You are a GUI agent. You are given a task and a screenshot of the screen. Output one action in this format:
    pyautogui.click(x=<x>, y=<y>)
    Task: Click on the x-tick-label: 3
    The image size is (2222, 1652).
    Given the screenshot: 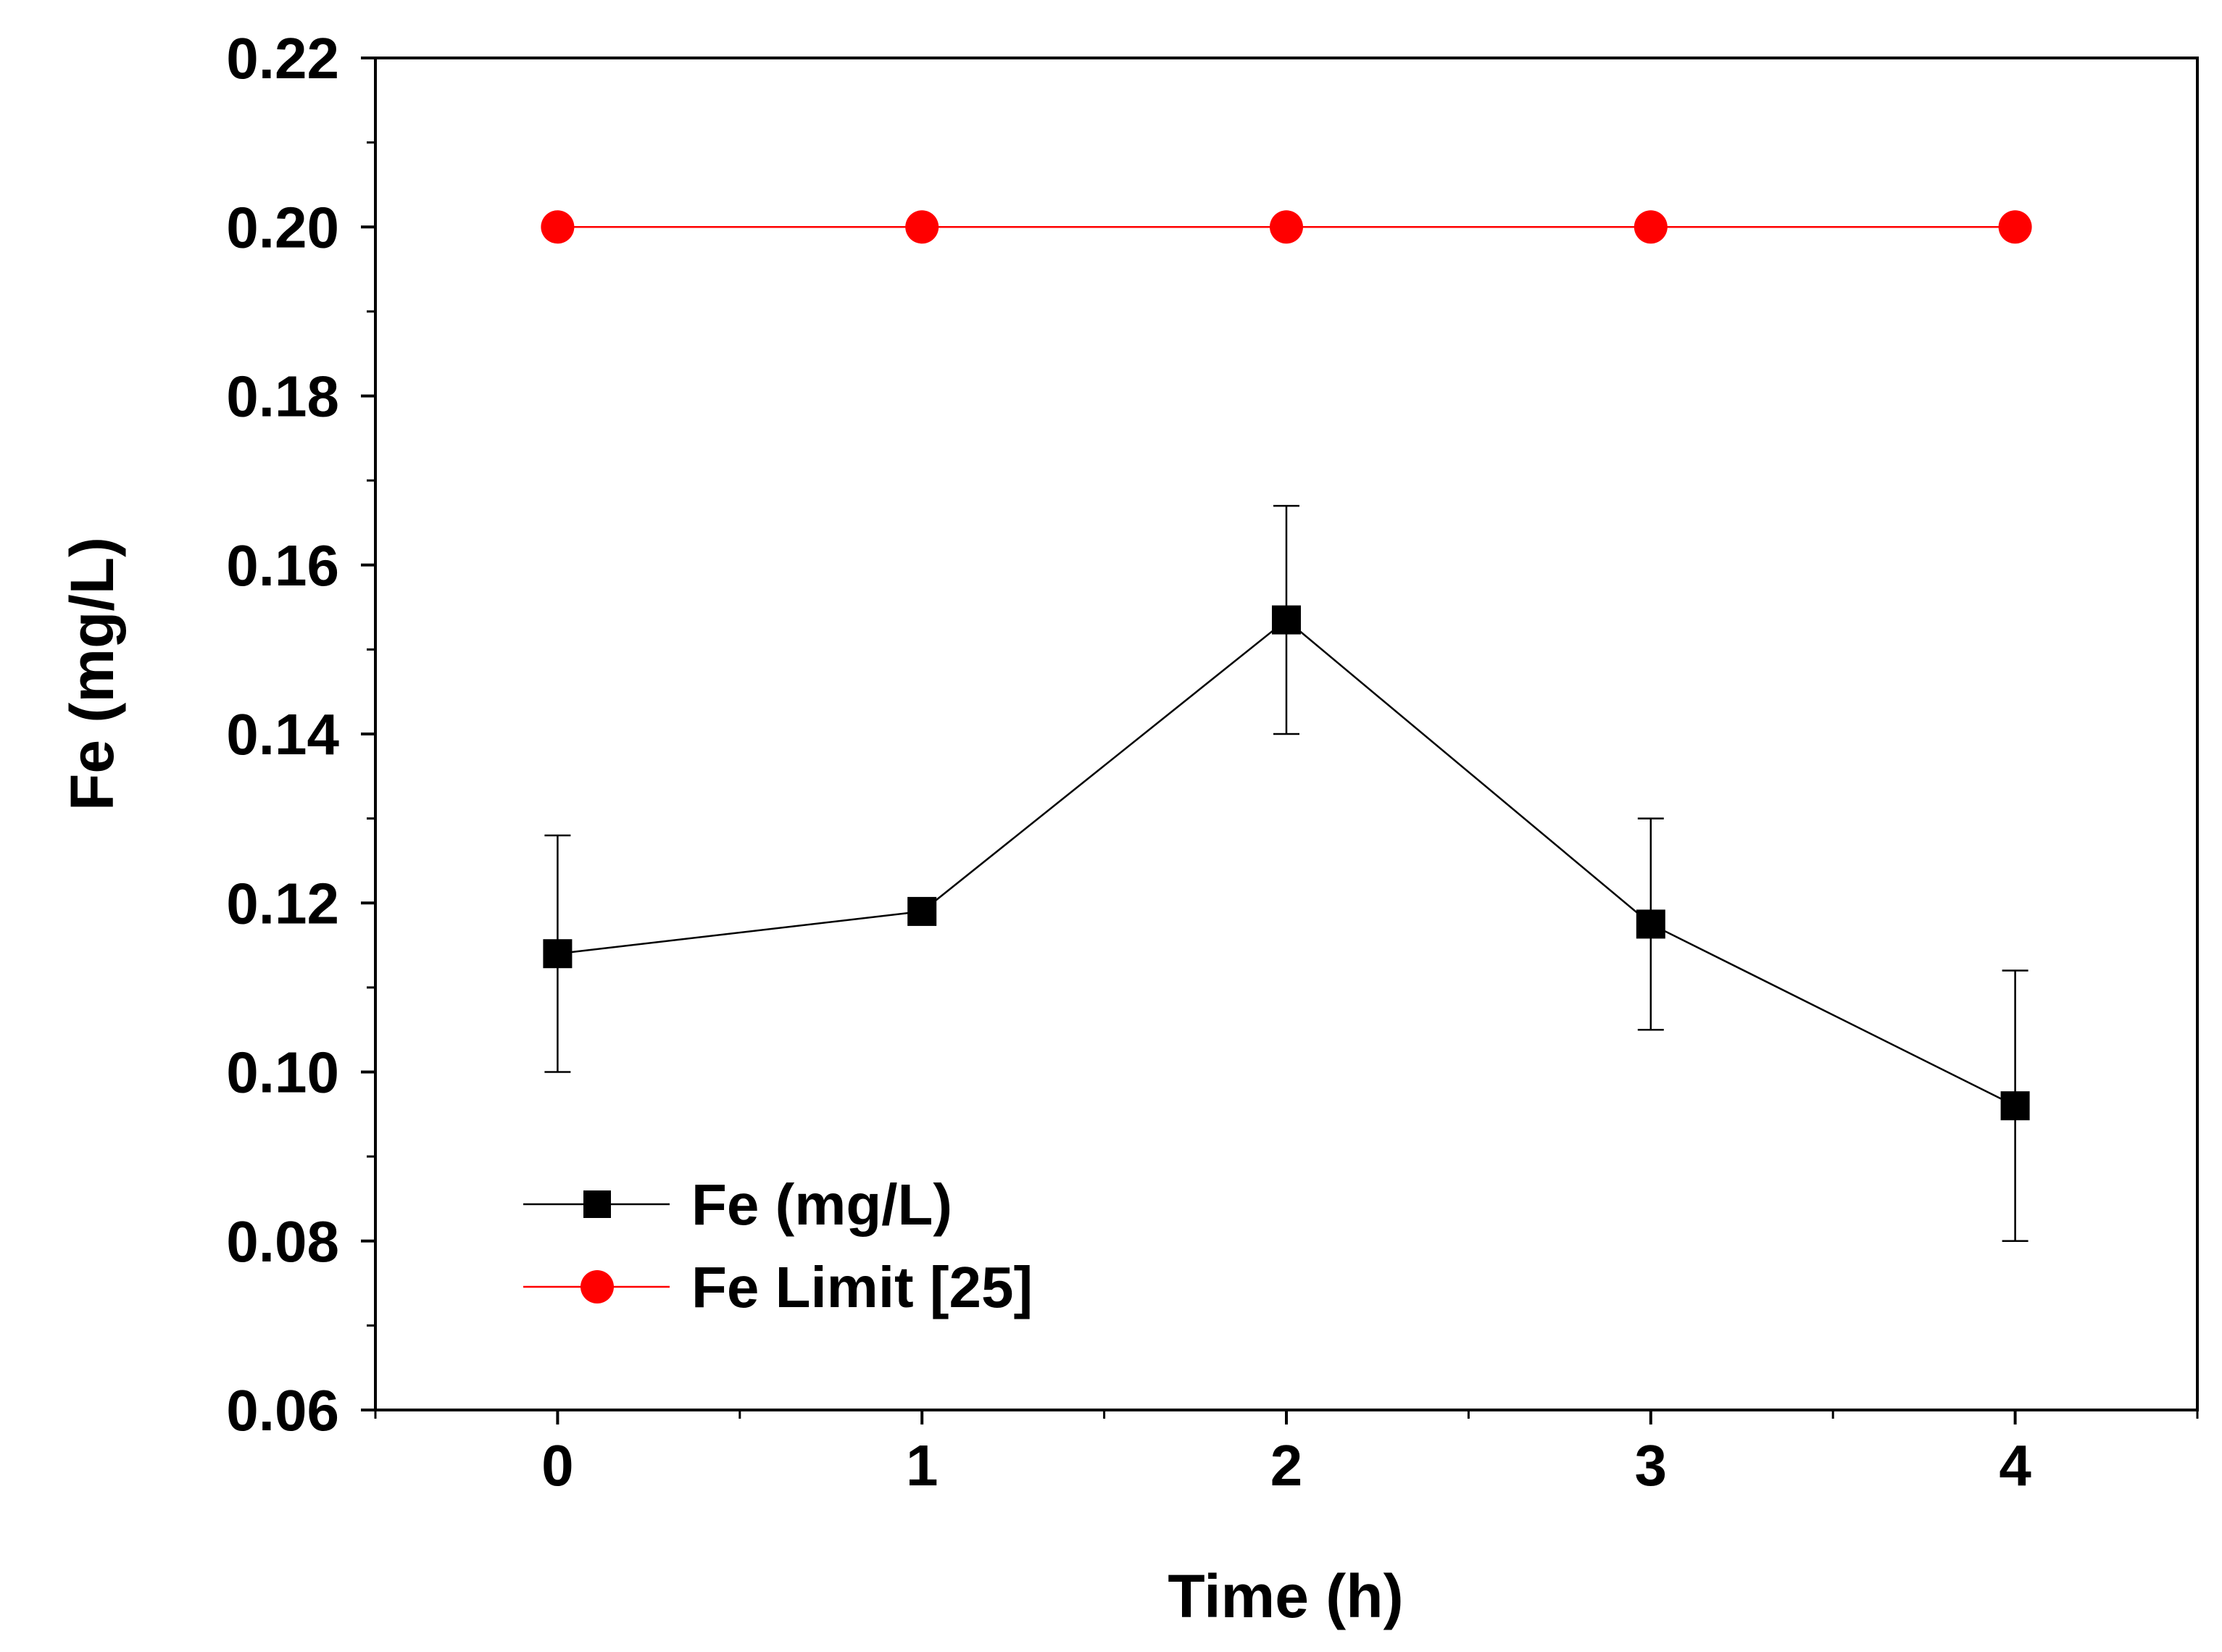 What is the action you would take?
    pyautogui.click(x=1652, y=1465)
    